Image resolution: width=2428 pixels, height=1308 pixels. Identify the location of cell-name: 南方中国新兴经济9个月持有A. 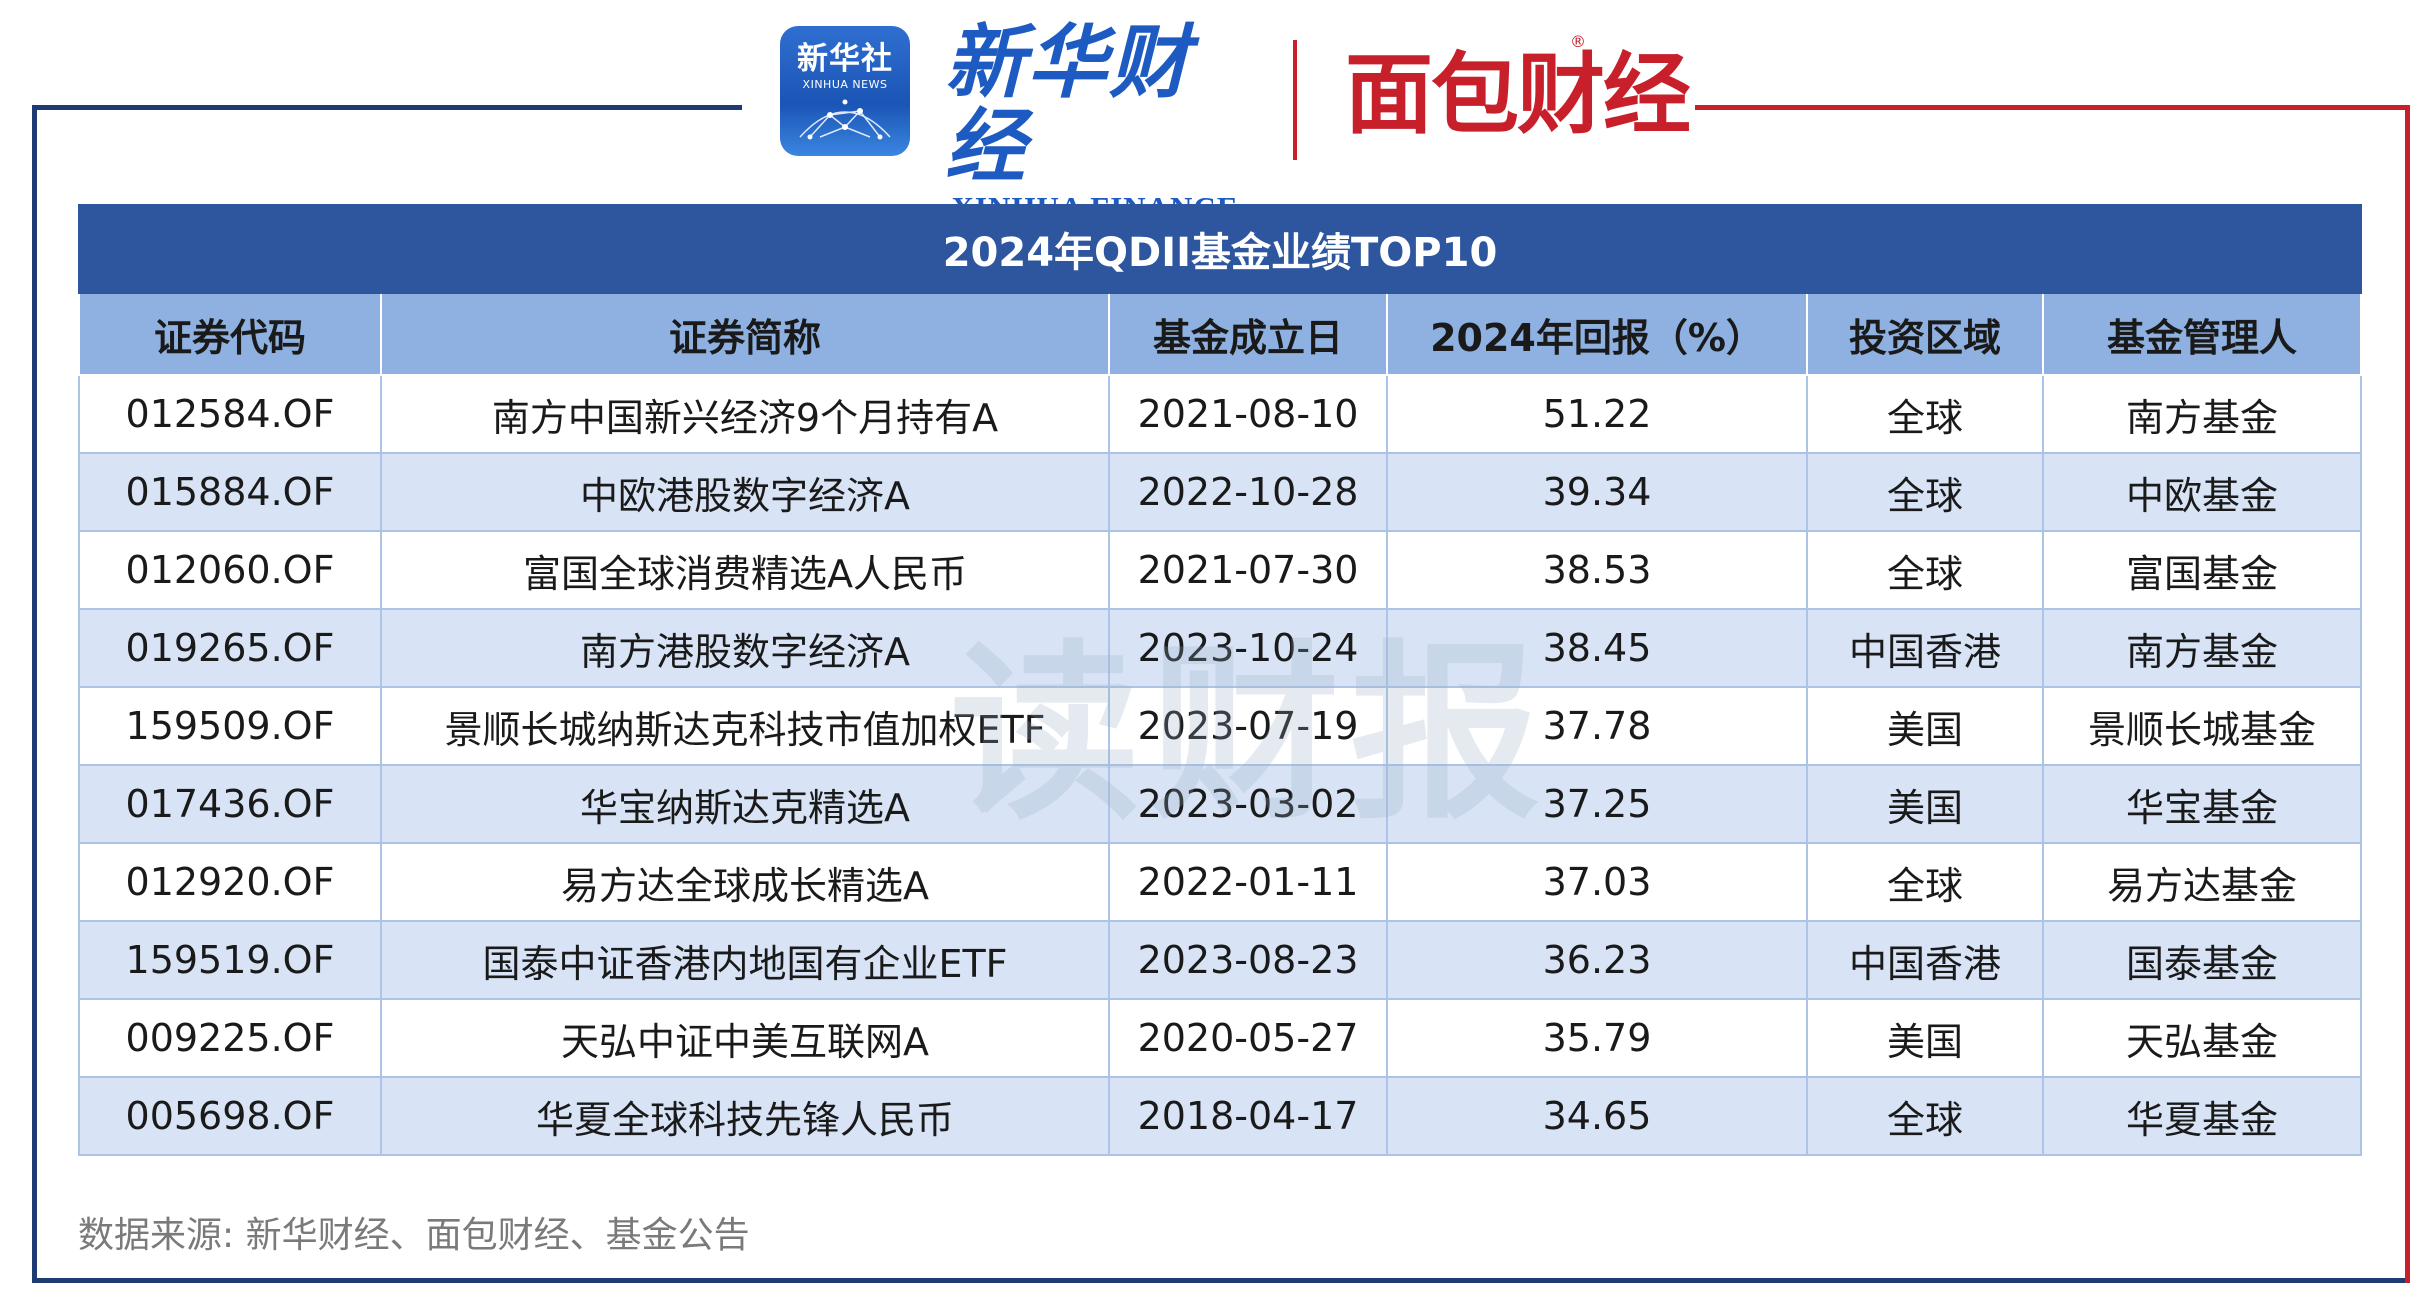
(745, 414).